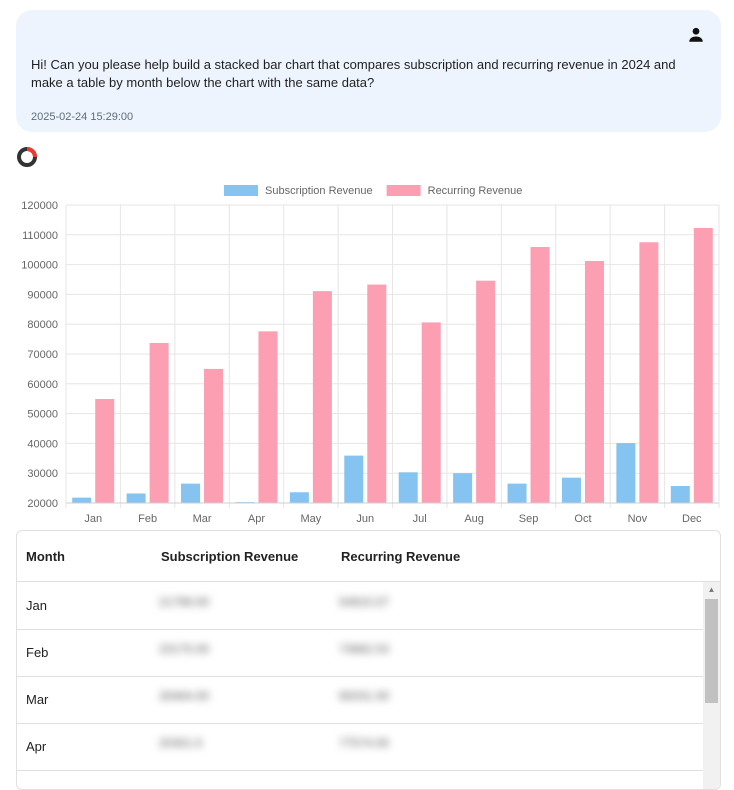 The width and height of the screenshot is (734, 790). What do you see at coordinates (191, 493) in the screenshot?
I see `bar-subscription-mar` at bounding box center [191, 493].